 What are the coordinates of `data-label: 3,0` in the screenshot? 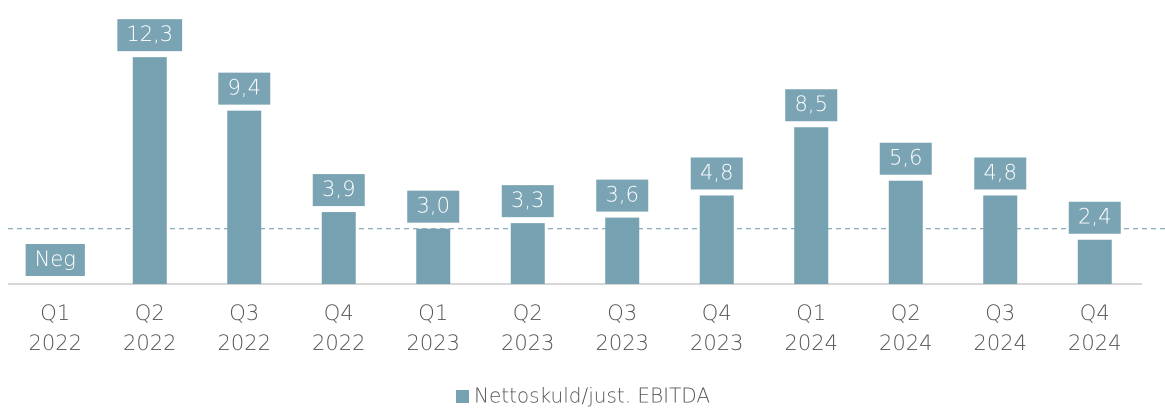 It's located at (433, 206).